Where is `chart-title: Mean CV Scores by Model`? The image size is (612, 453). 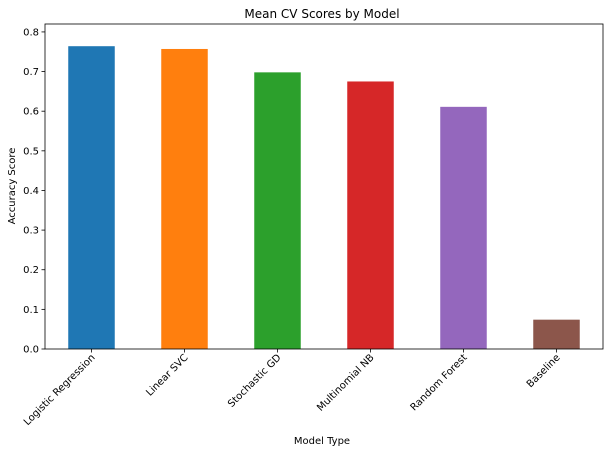
chart-title: Mean CV Scores by Model is located at coordinates (321, 14).